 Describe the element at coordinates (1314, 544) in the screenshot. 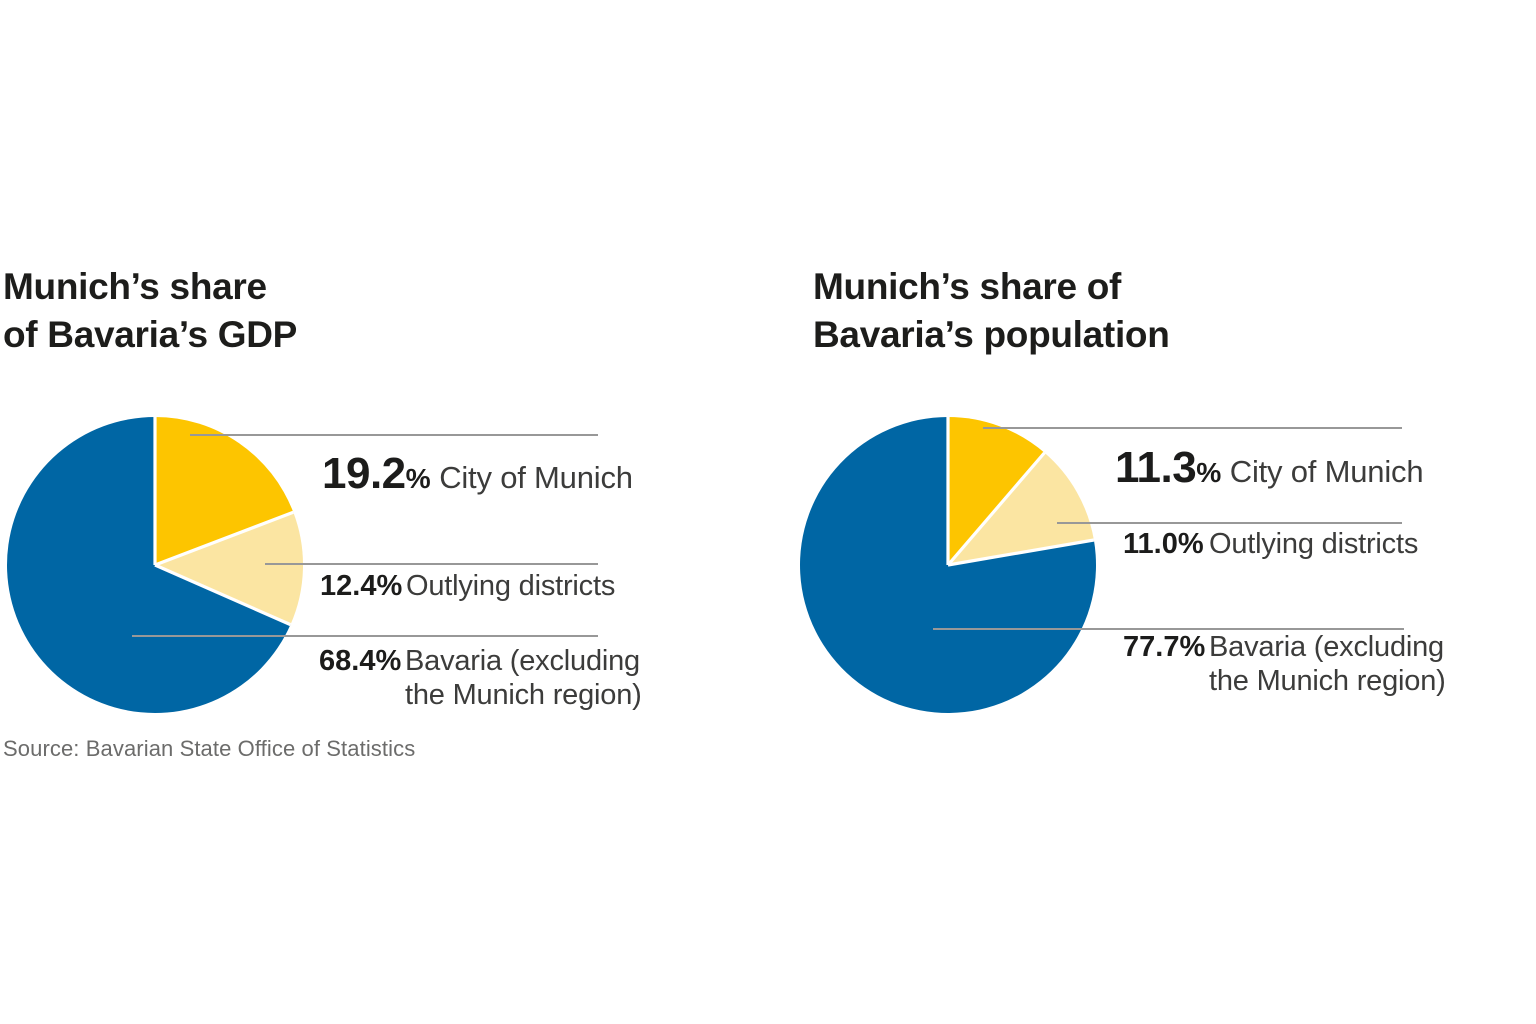

I see `slice-label-pop-outlying: Outlying districts` at that location.